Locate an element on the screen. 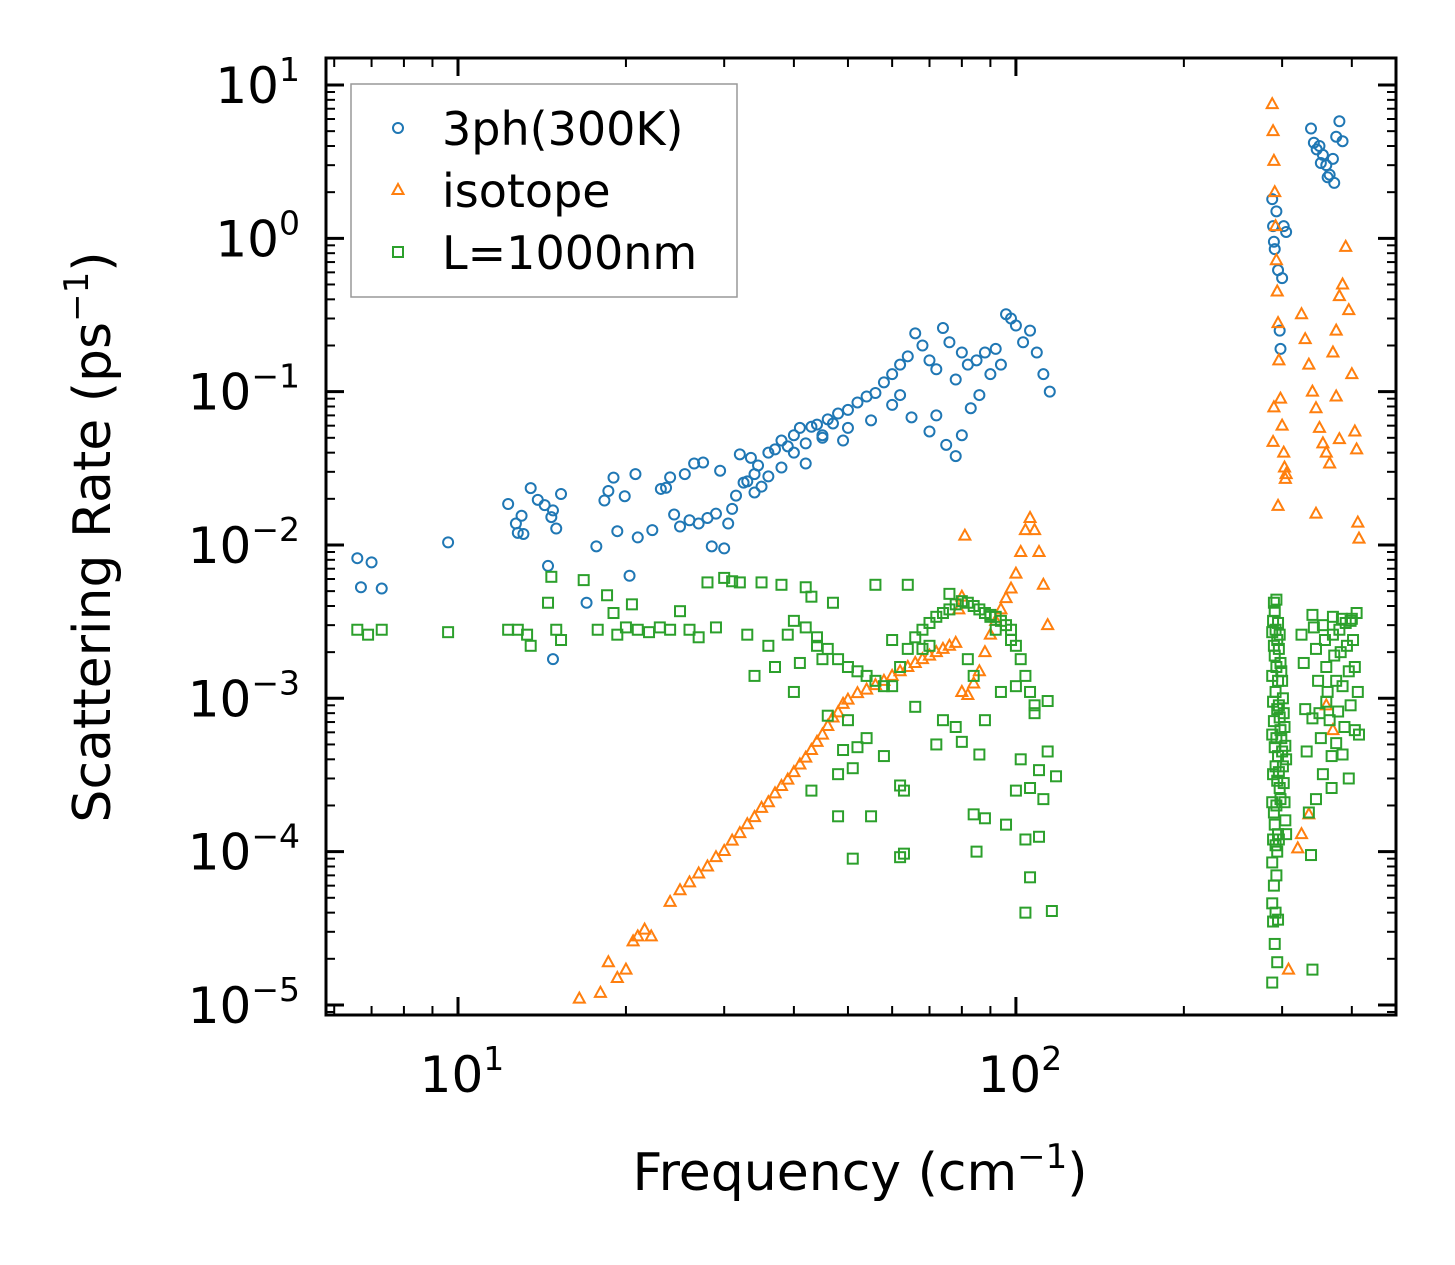  y-tick-label: 101 is located at coordinates (257, 82).